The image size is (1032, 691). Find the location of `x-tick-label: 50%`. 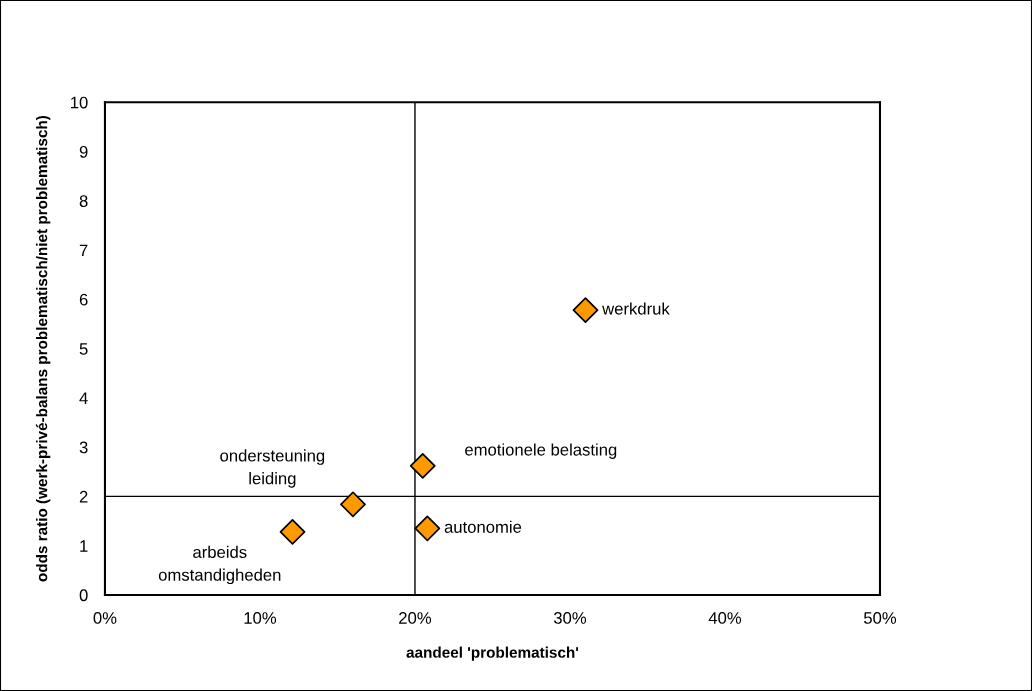

x-tick-label: 50% is located at coordinates (880, 618).